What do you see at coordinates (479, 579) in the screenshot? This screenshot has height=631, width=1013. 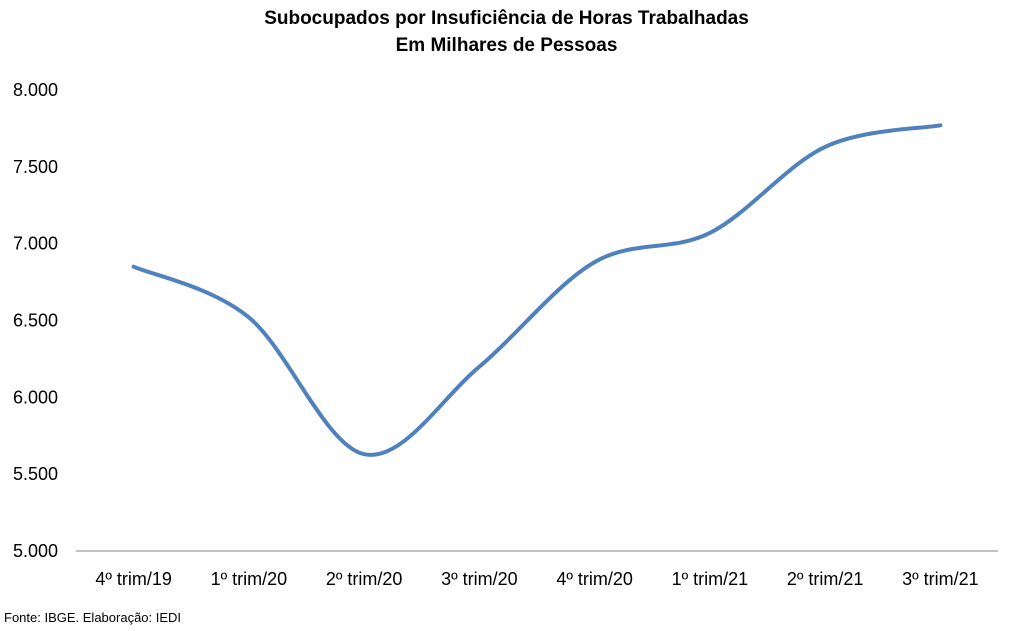 I see `x-tick-label: 3º trim/20` at bounding box center [479, 579].